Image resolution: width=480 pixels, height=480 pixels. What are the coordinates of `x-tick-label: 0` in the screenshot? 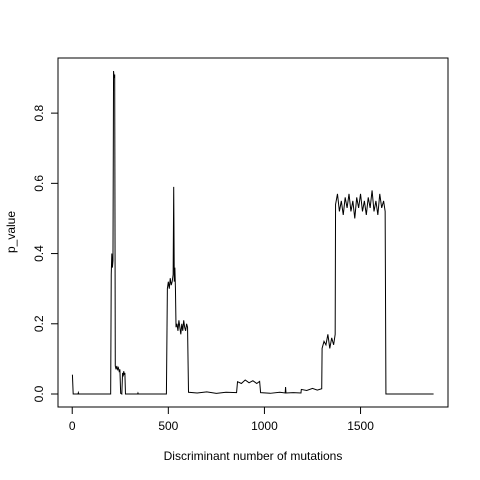 It's located at (72, 426).